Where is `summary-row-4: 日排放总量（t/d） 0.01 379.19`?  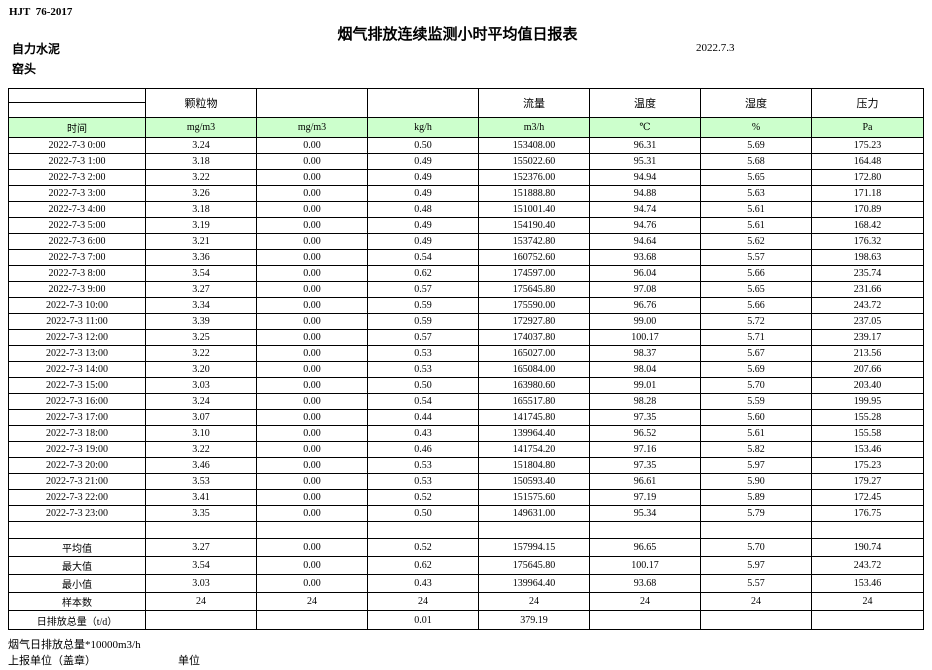 summary-row-4: 日排放总量（t/d） 0.01 379.19 is located at coordinates (466, 620).